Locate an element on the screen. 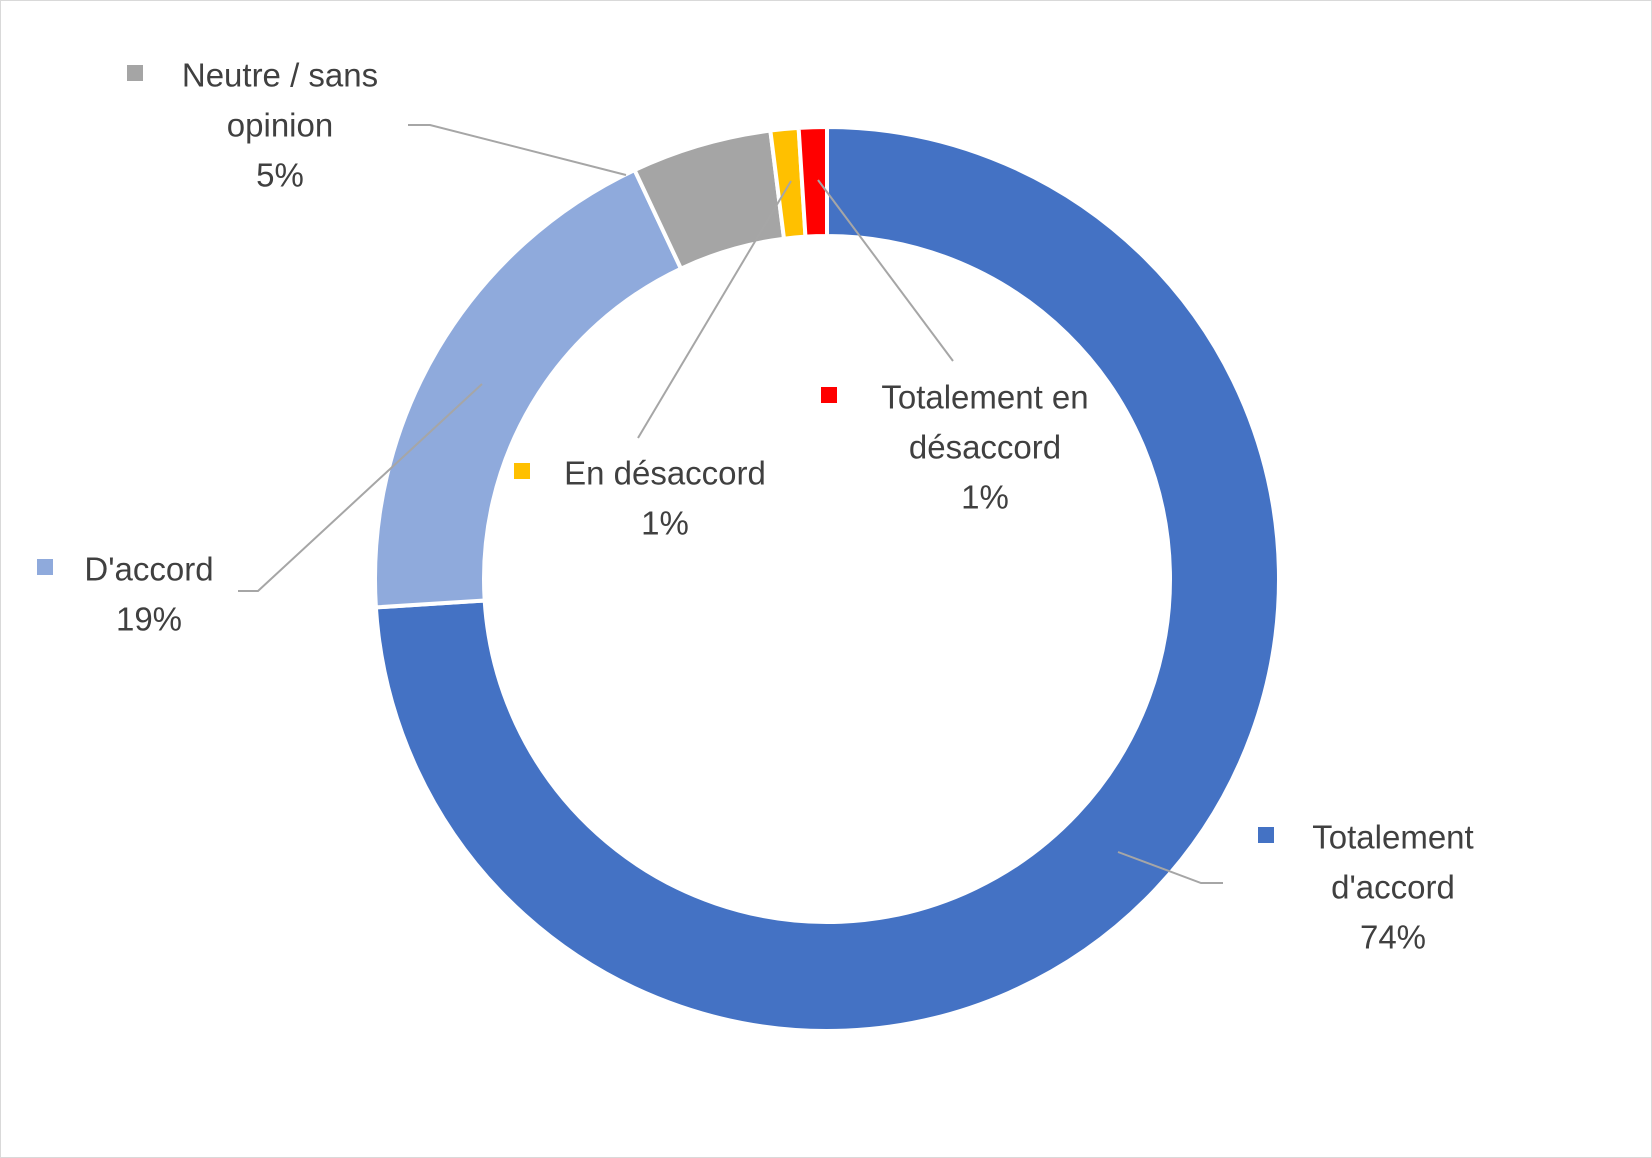  data-label-category-totalement-d-accord: d'accord is located at coordinates (1393, 887).